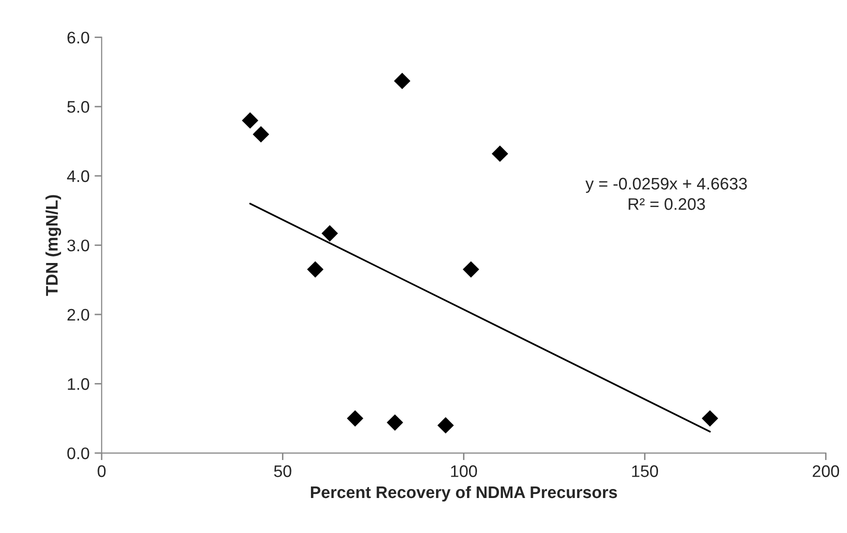  Describe the element at coordinates (102, 471) in the screenshot. I see `x-tick-label: 0` at that location.